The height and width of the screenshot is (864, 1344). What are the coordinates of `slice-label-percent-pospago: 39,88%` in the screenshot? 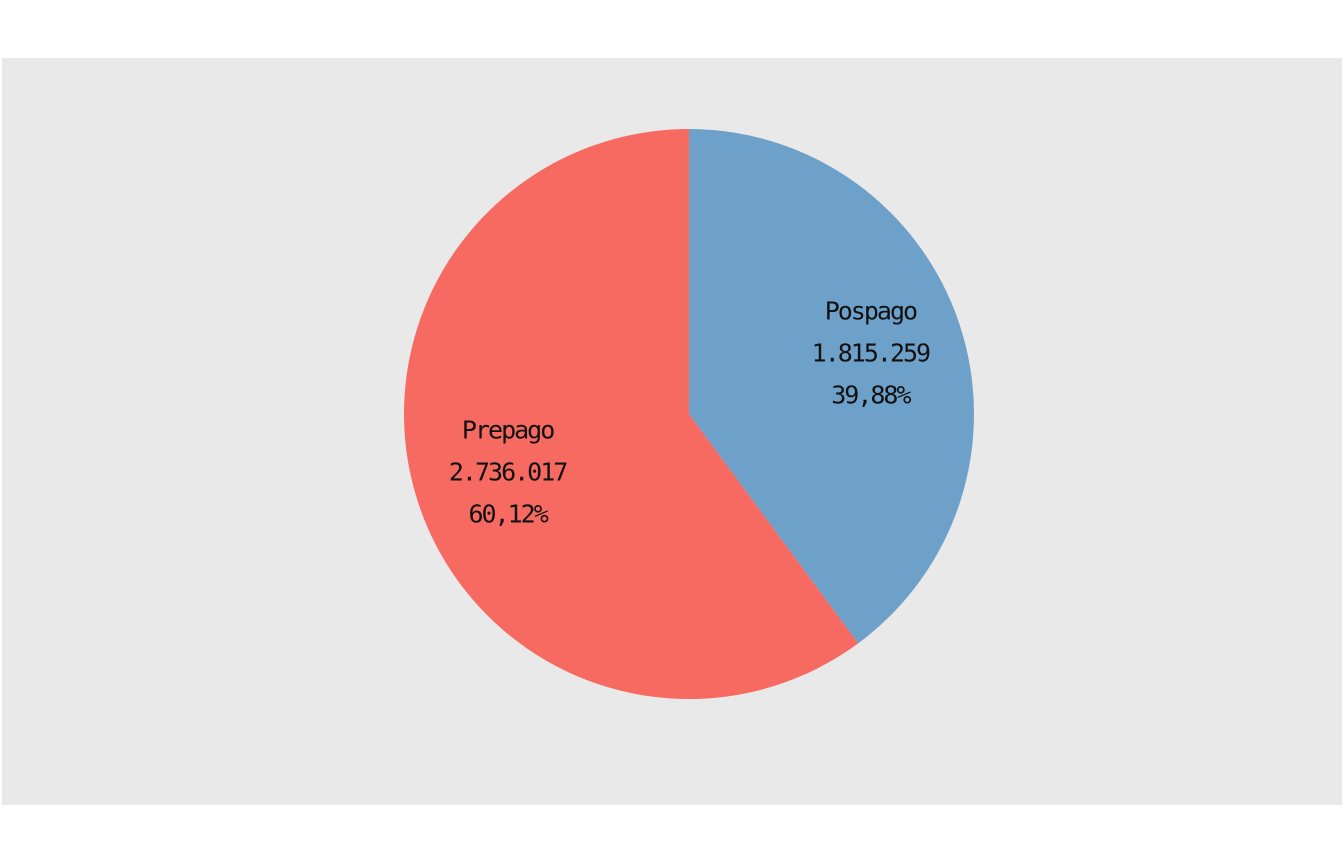 It's located at (871, 394).